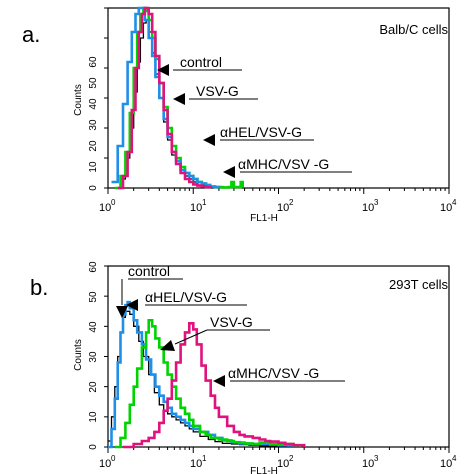 This screenshot has width=474, height=474. Describe the element at coordinates (264, 470) in the screenshot. I see `panel-b-x-axis-label: FL1-H` at that location.